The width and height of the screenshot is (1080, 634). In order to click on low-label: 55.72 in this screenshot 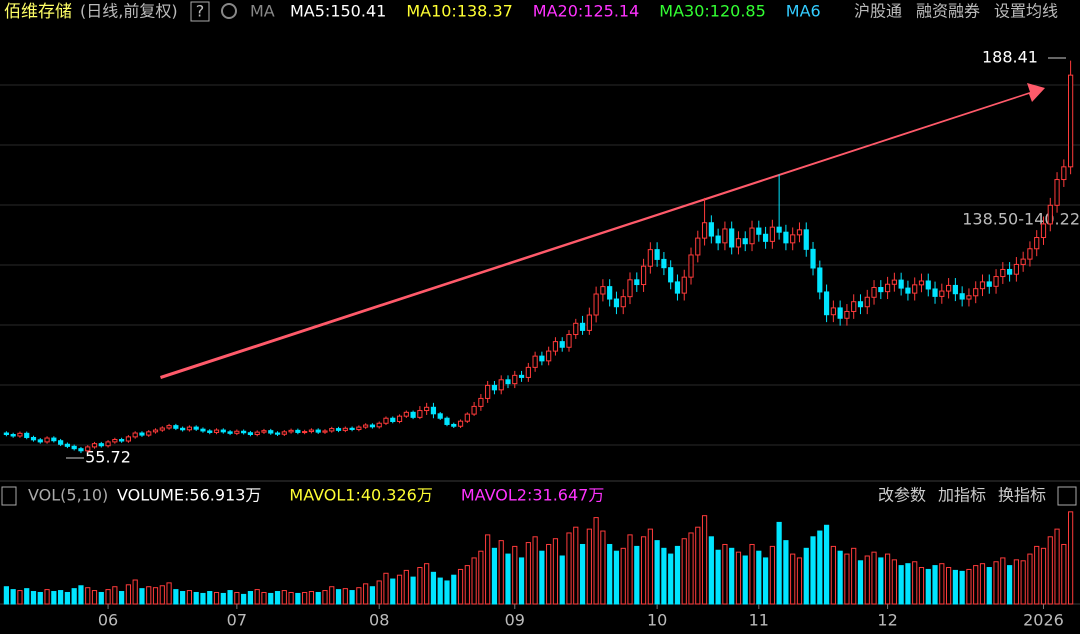, I will do `click(108, 457)`.